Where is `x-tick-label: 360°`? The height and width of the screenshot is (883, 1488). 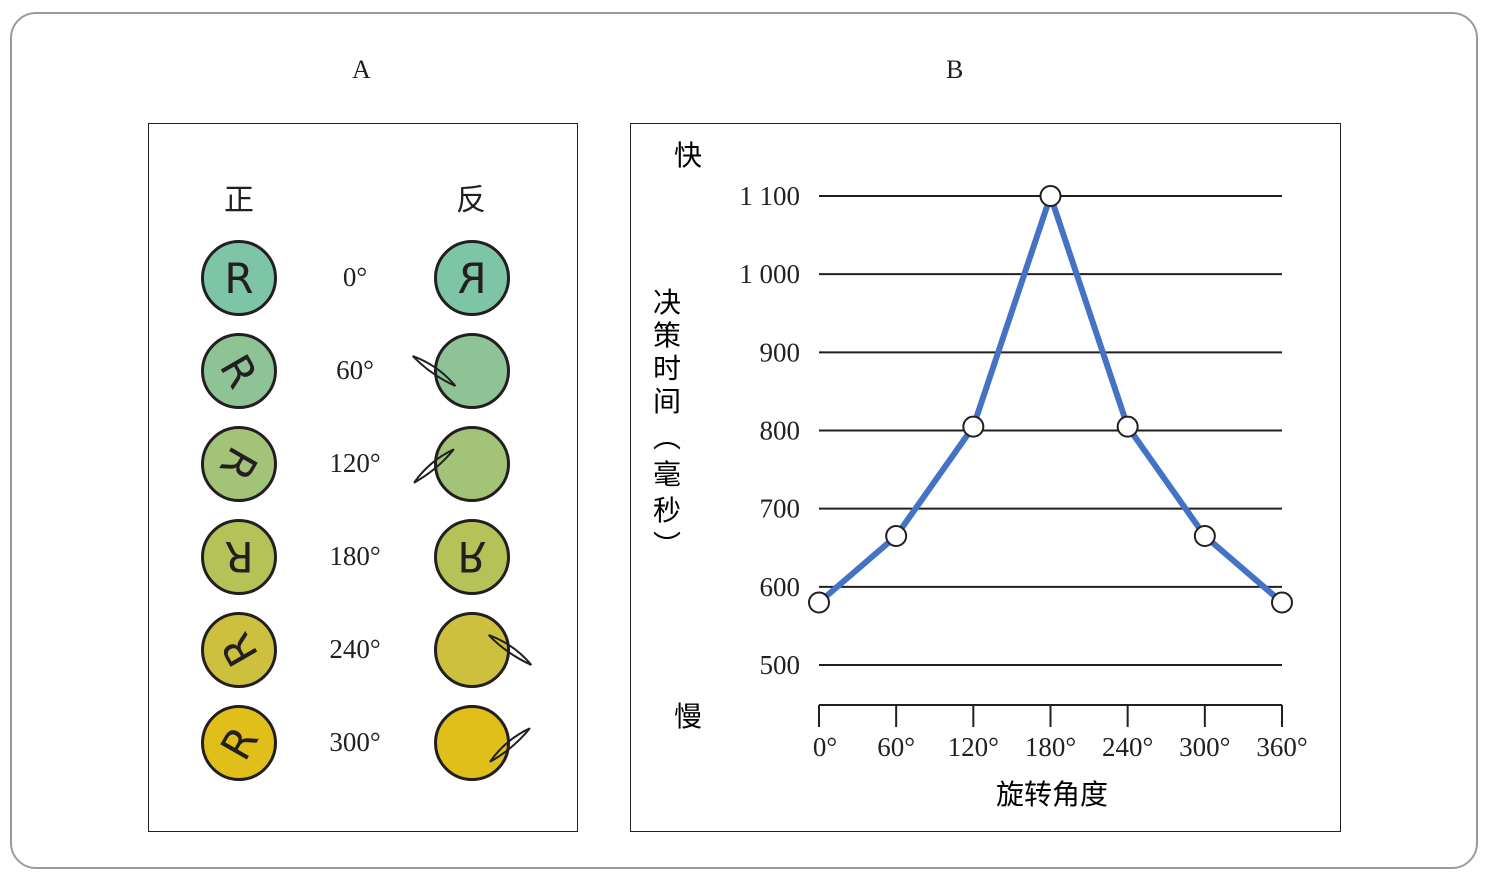 x-tick-label: 360° is located at coordinates (1281, 747).